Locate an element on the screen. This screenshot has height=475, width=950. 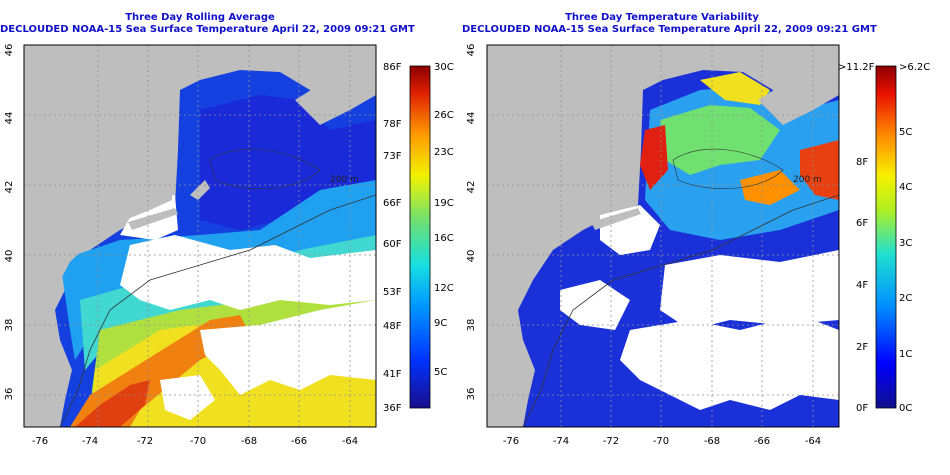
cb-r-f-4: 2F is located at coordinates (862, 347).